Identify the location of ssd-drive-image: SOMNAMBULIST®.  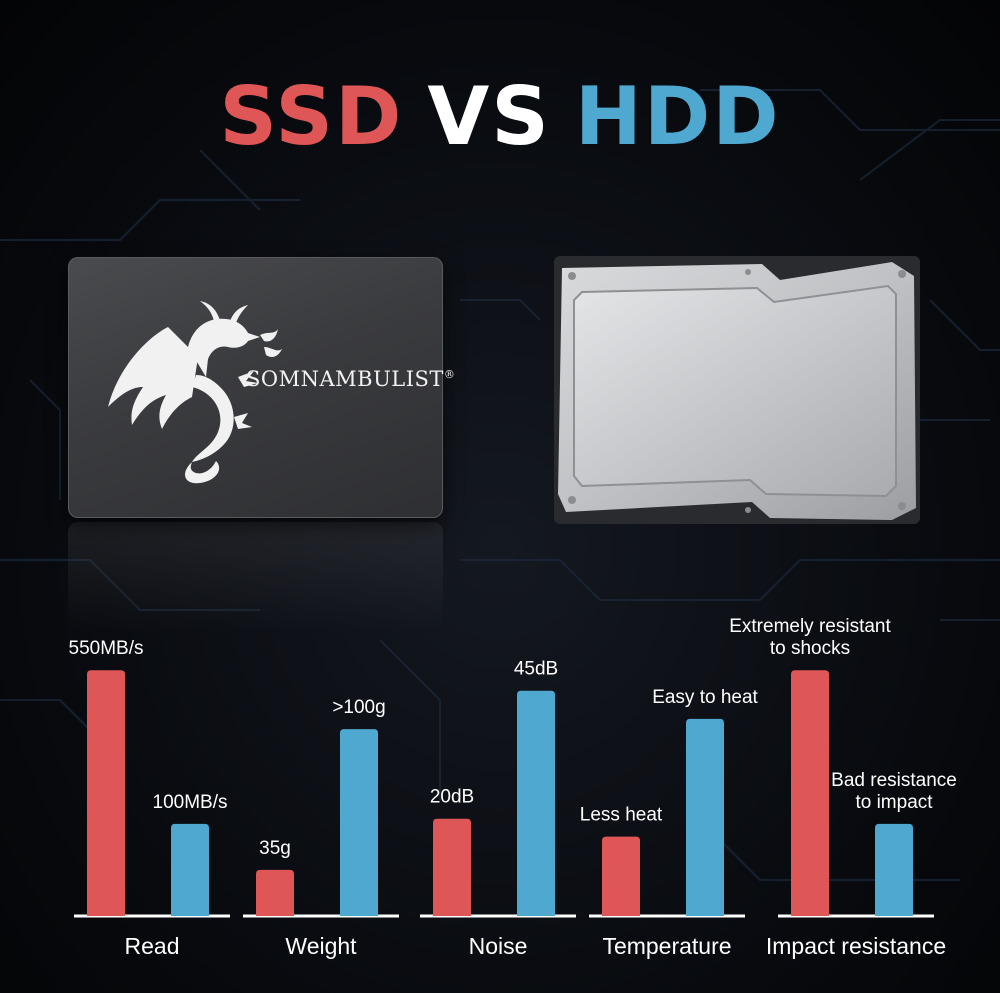
(261, 387).